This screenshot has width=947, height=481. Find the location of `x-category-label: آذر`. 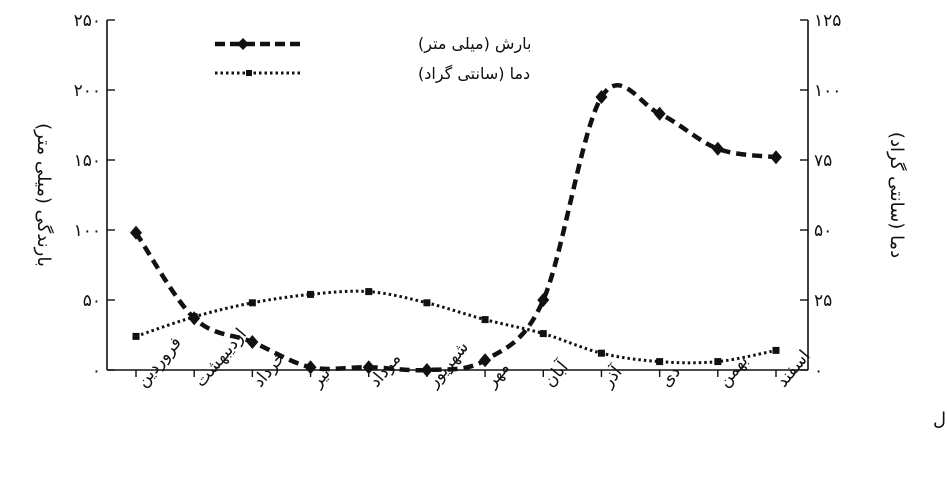

x-category-label: آذر is located at coordinates (611, 376).